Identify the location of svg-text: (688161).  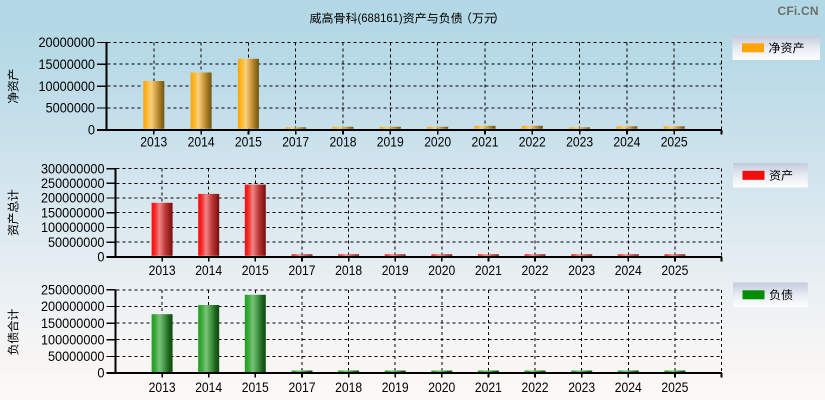
(380, 18).